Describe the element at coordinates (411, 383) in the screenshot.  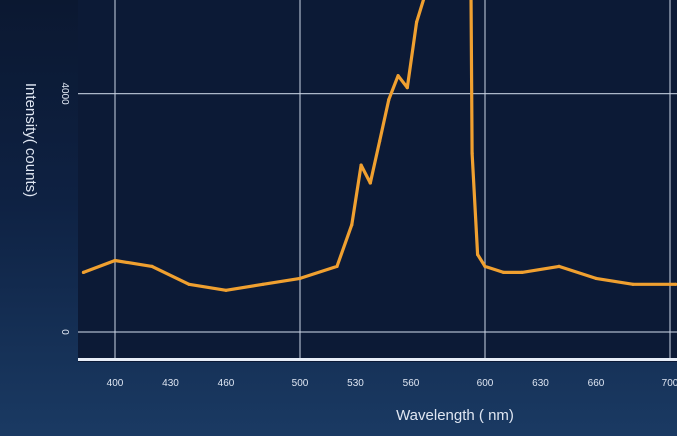
I see `x-tick-label-560: 560` at that location.